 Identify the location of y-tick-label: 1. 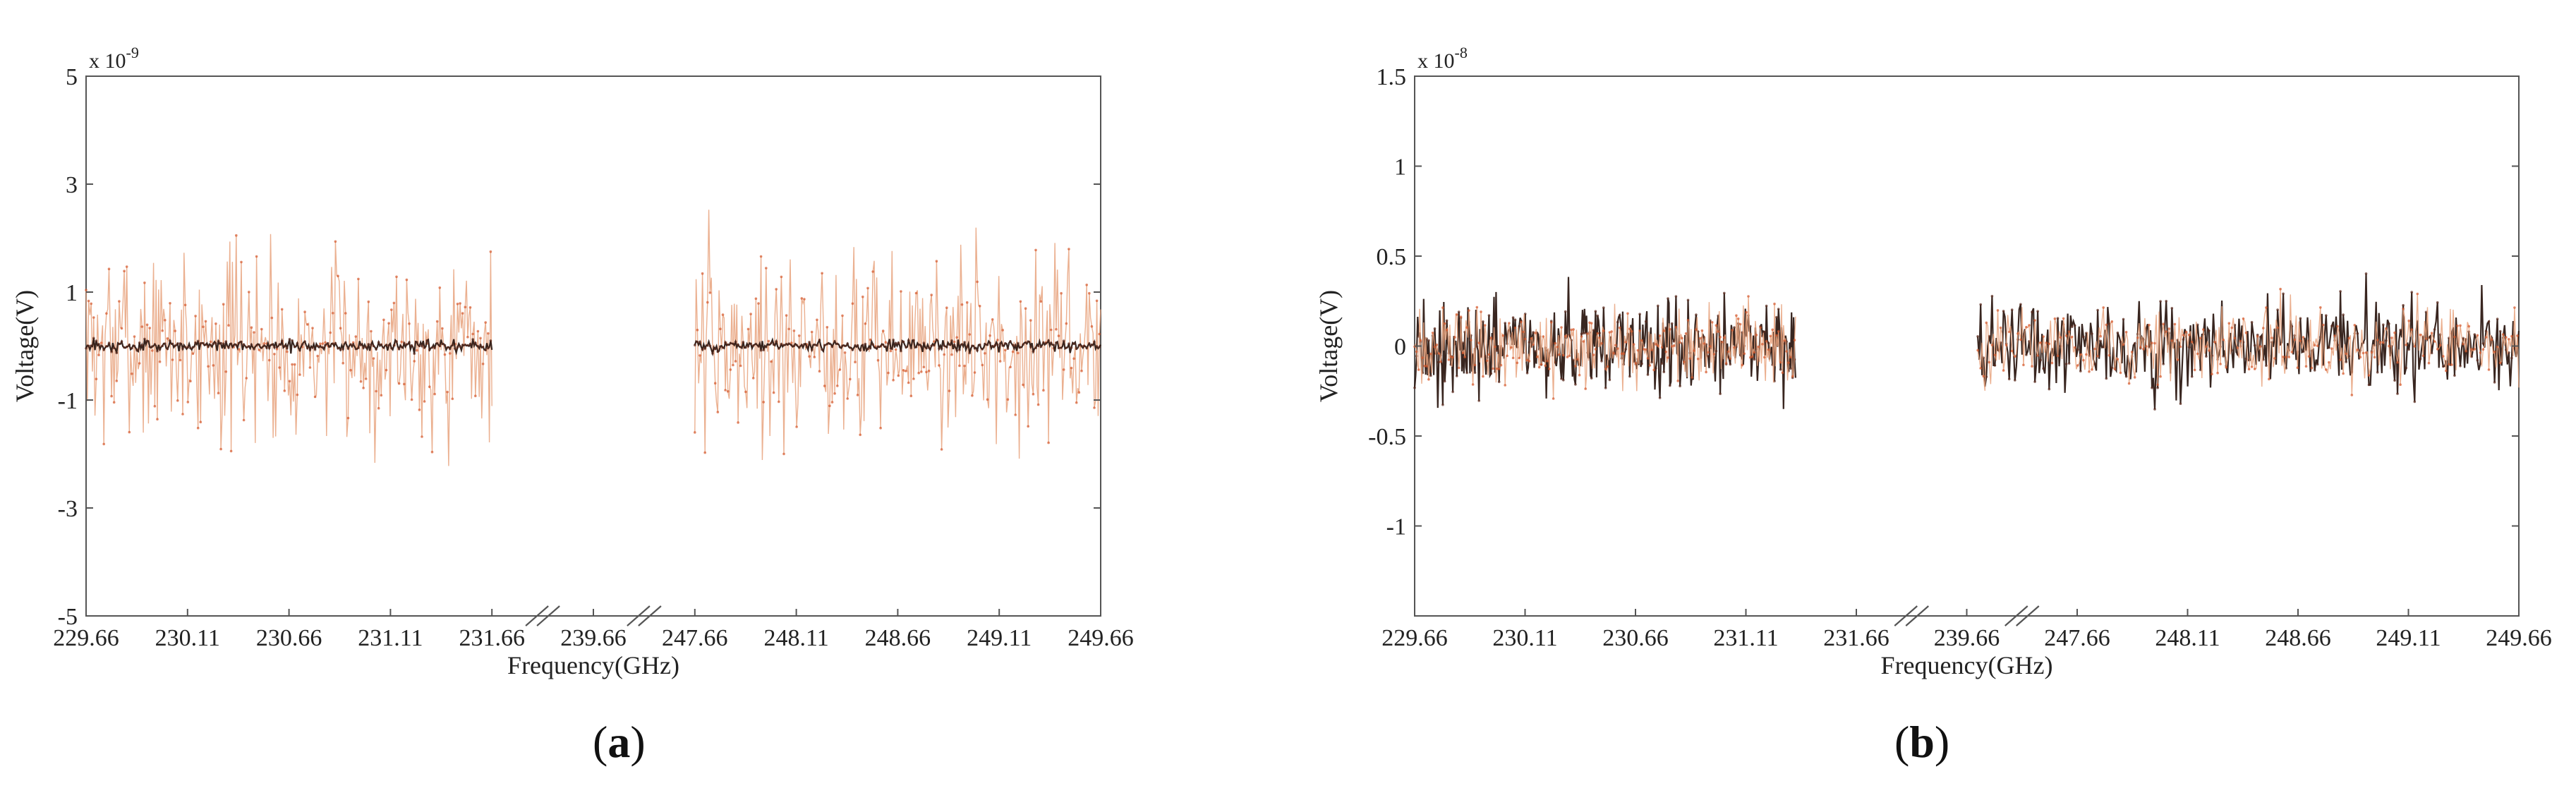
(72, 293).